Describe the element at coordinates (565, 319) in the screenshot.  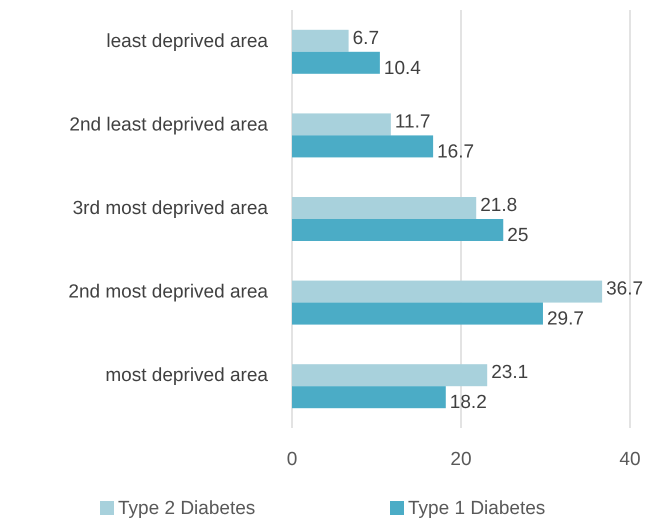
I see `data-label: 29.7` at that location.